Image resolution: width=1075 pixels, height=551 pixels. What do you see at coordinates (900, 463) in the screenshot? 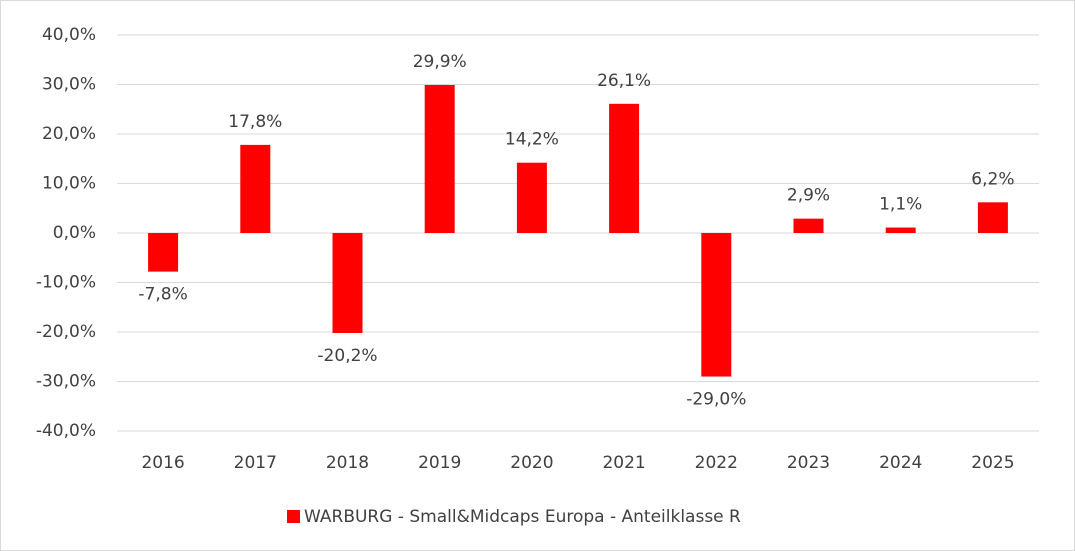
I see `x-tick-label: 2024` at bounding box center [900, 463].